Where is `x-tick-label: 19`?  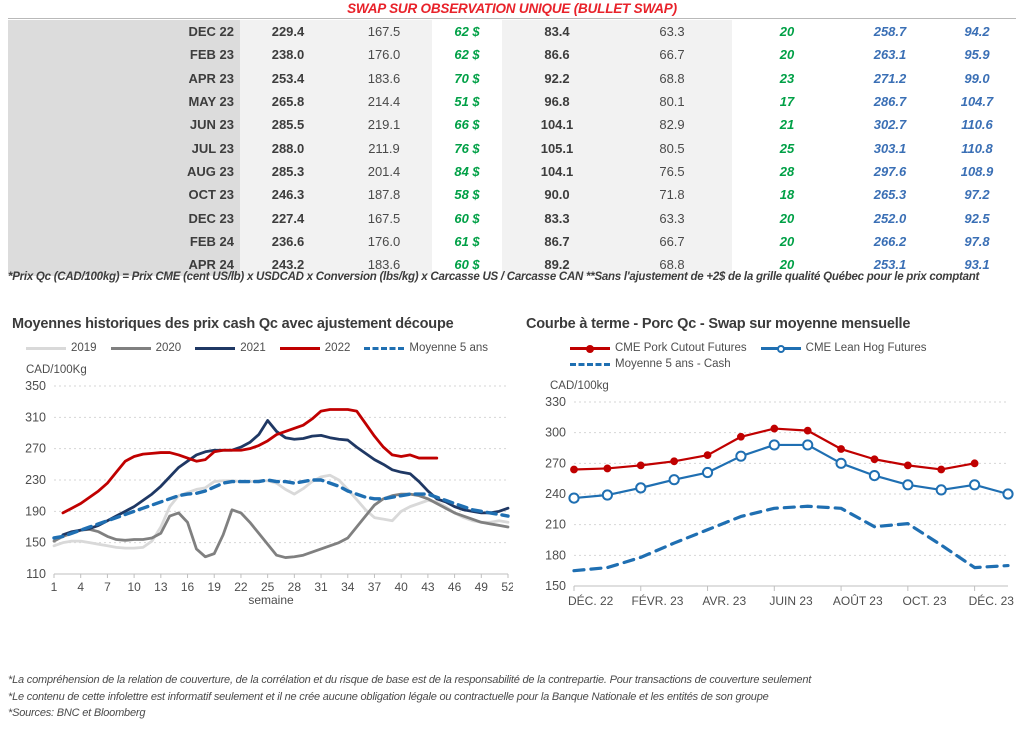
x-tick-label: 19 is located at coordinates (215, 587).